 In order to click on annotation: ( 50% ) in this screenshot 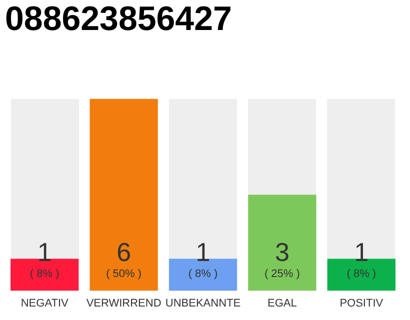, I will do `click(124, 274)`.